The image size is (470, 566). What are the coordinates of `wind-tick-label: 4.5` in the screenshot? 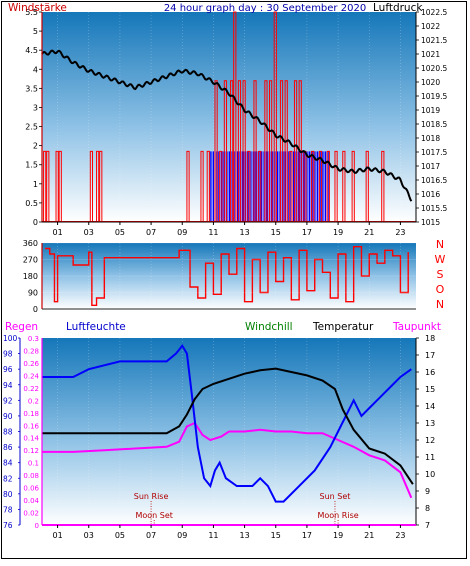 It's located at (31, 50).